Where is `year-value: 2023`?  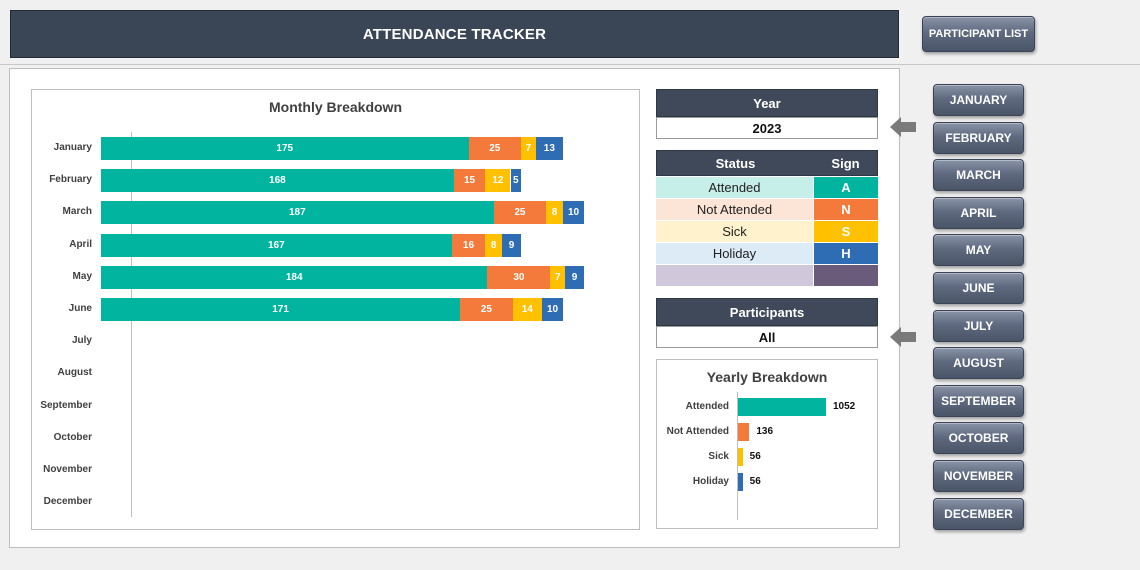
year-value: 2023 is located at coordinates (767, 128).